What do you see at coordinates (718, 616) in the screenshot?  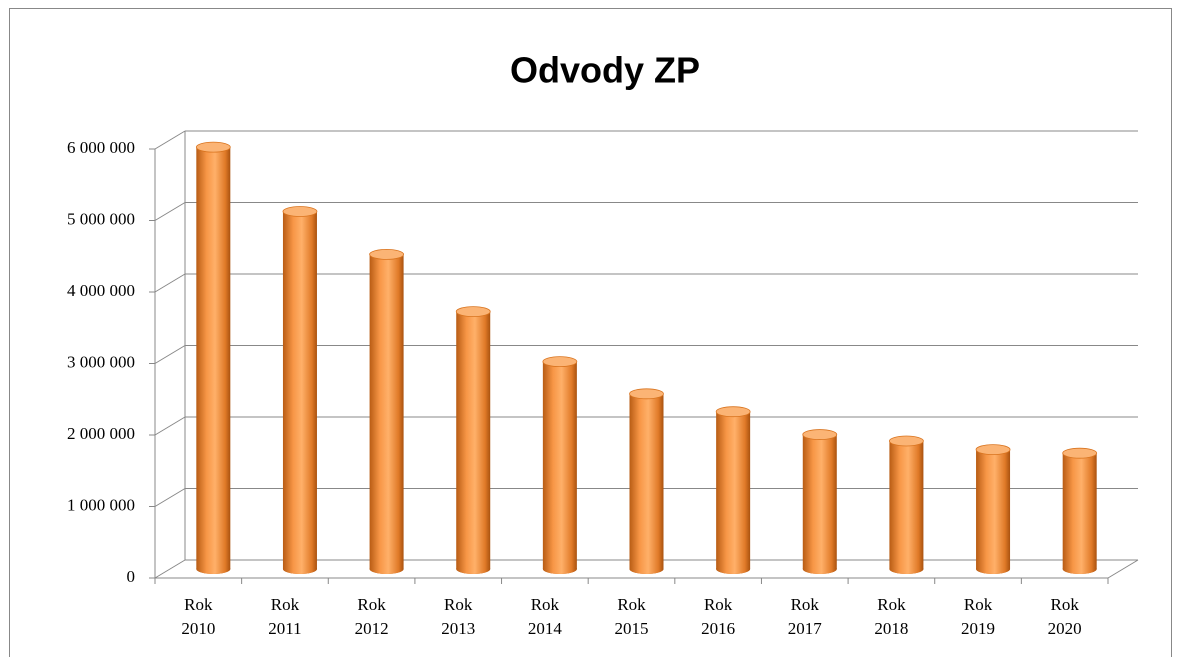 I see `x-tick-label: Rok 2016` at bounding box center [718, 616].